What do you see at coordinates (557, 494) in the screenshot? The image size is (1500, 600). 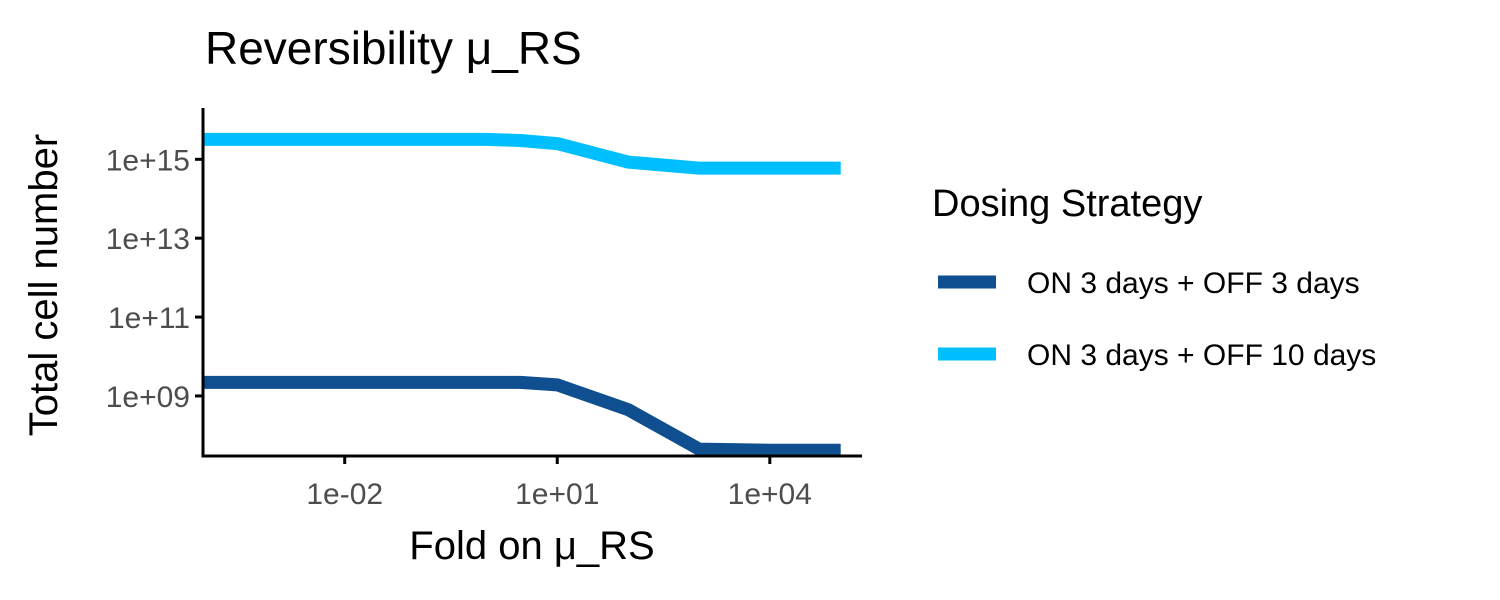 I see `x-tick-label: 1e+01` at bounding box center [557, 494].